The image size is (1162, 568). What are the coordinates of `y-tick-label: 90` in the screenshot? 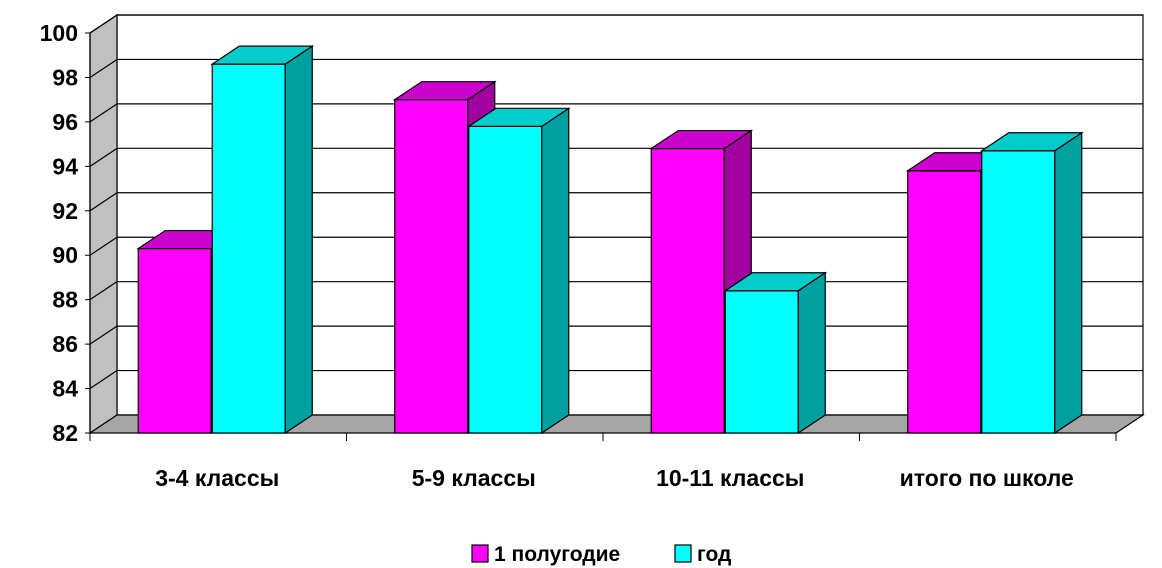 It's located at (65, 255).